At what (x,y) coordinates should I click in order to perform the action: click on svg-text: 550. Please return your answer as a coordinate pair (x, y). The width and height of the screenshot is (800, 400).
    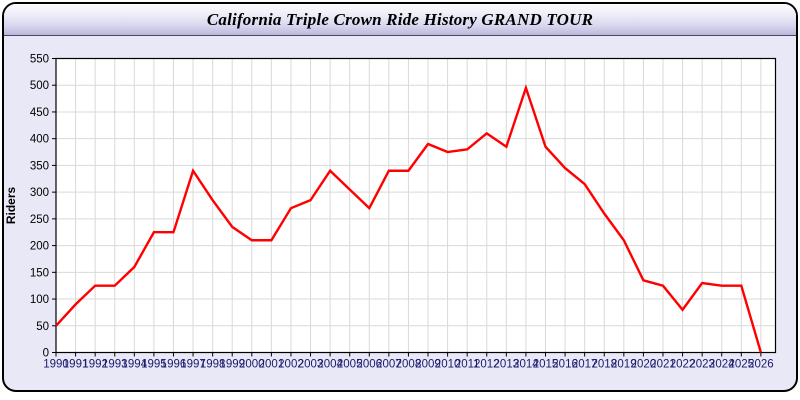
    Looking at the image, I should click on (39, 60).